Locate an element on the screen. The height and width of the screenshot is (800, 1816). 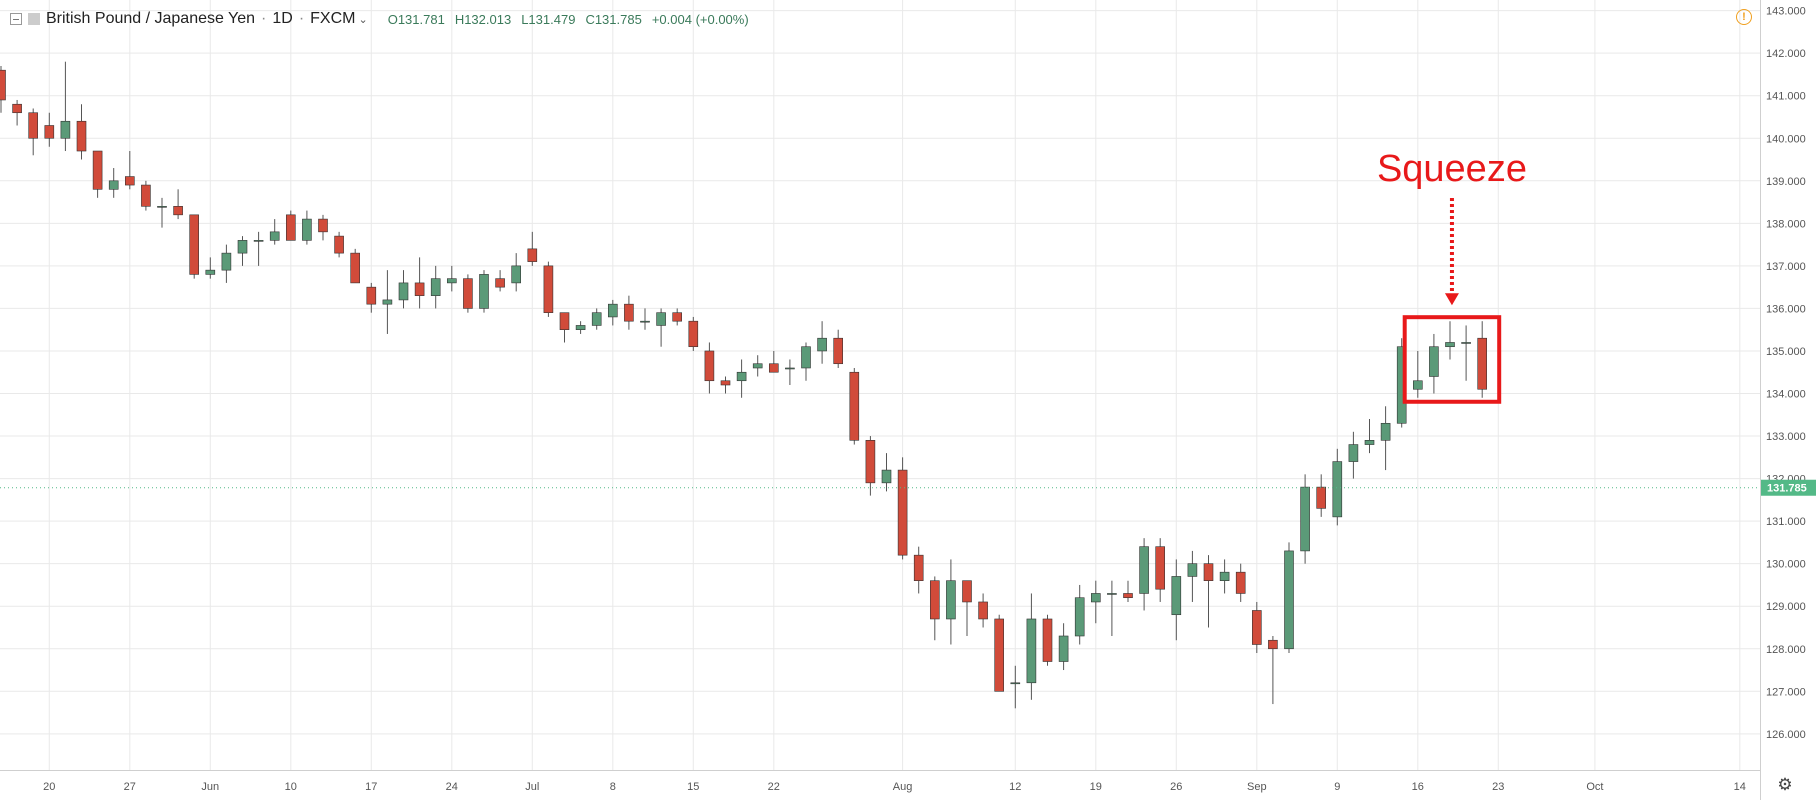
interval-label: 1D is located at coordinates (282, 18).